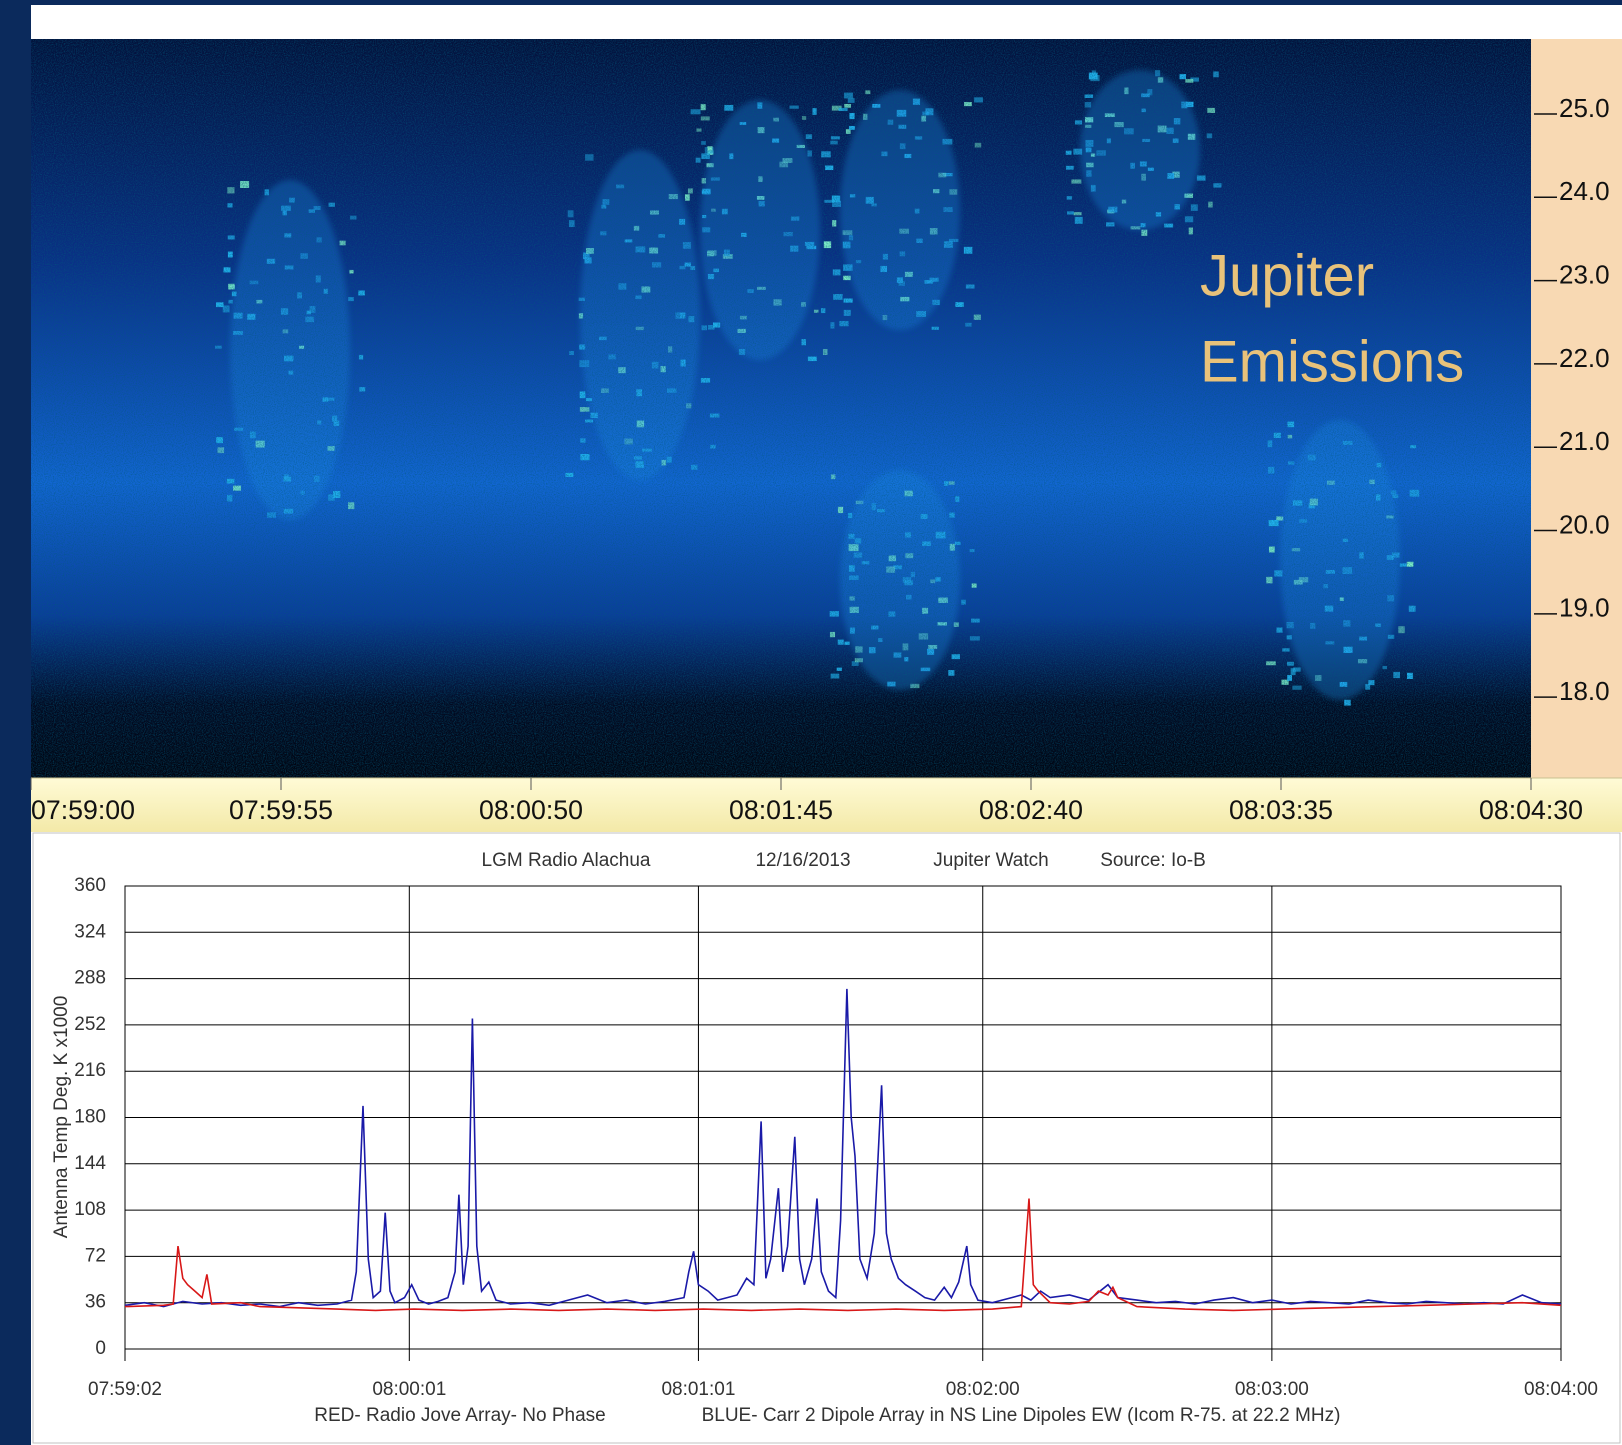 Image resolution: width=1622 pixels, height=1445 pixels. What do you see at coordinates (1531, 810) in the screenshot?
I see `time-label: 08:04:30` at bounding box center [1531, 810].